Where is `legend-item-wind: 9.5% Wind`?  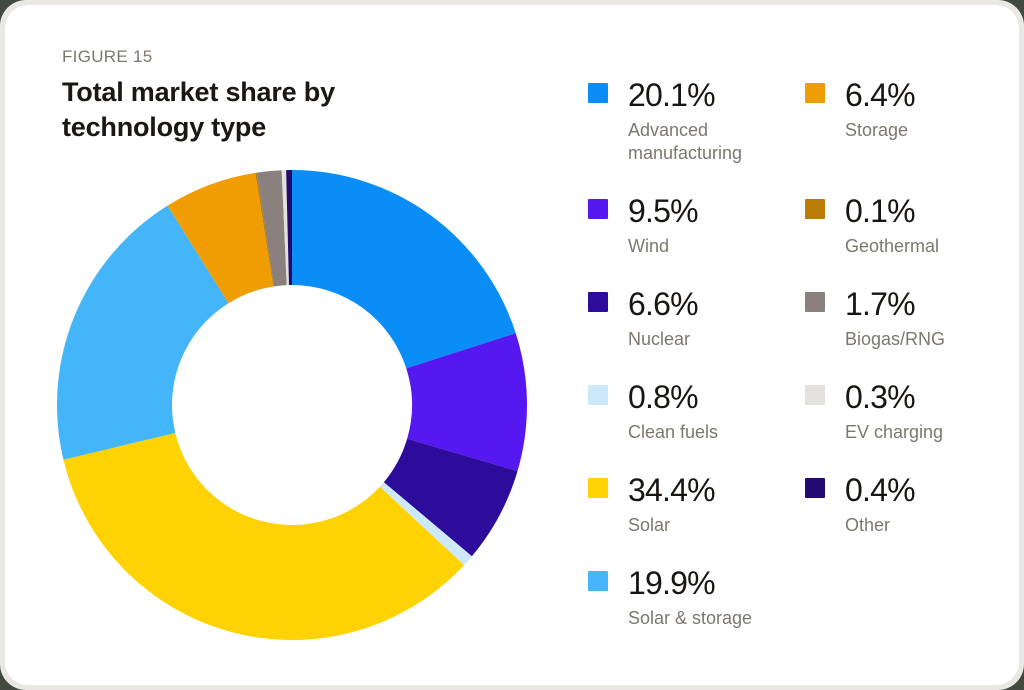
legend-item-wind: 9.5% Wind is located at coordinates (696, 224).